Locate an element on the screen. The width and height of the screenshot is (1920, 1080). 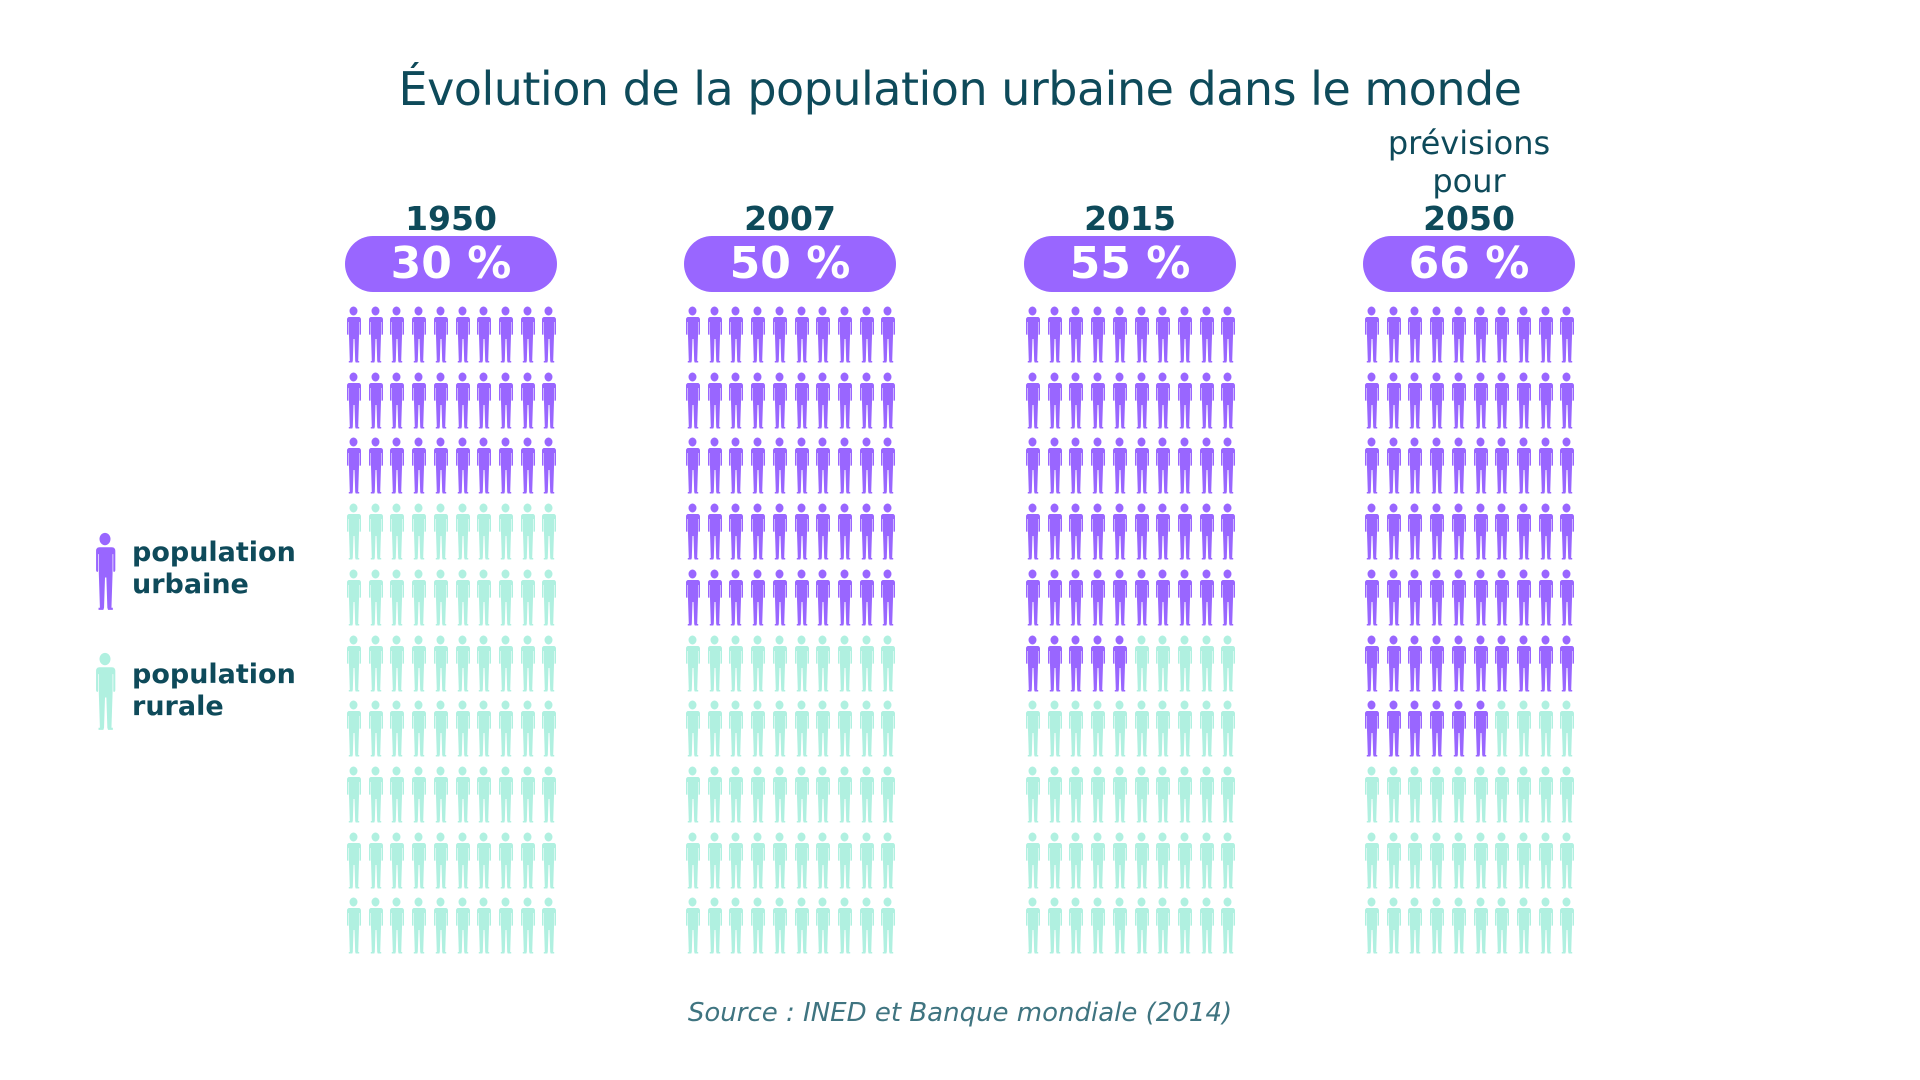
legend-rural-line1: population is located at coordinates (214, 674).